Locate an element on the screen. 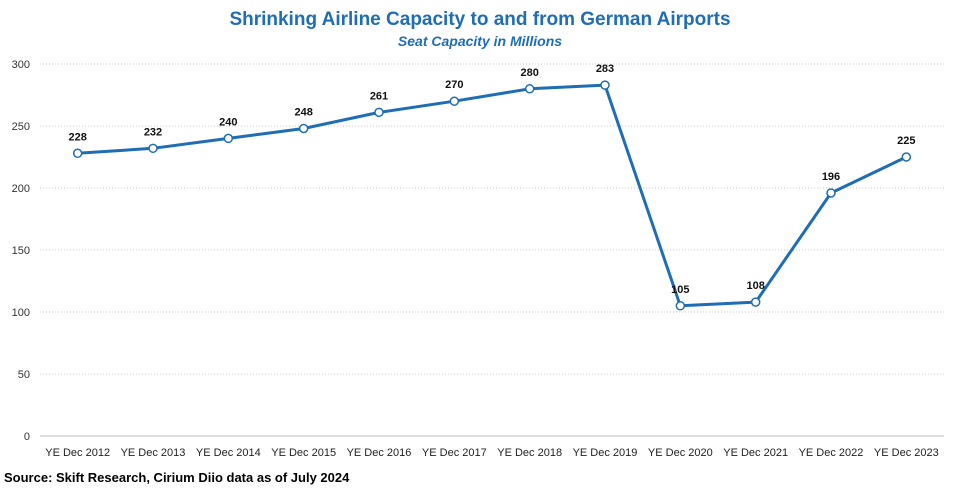 This screenshot has height=496, width=960. data-label: 108 is located at coordinates (755, 286).